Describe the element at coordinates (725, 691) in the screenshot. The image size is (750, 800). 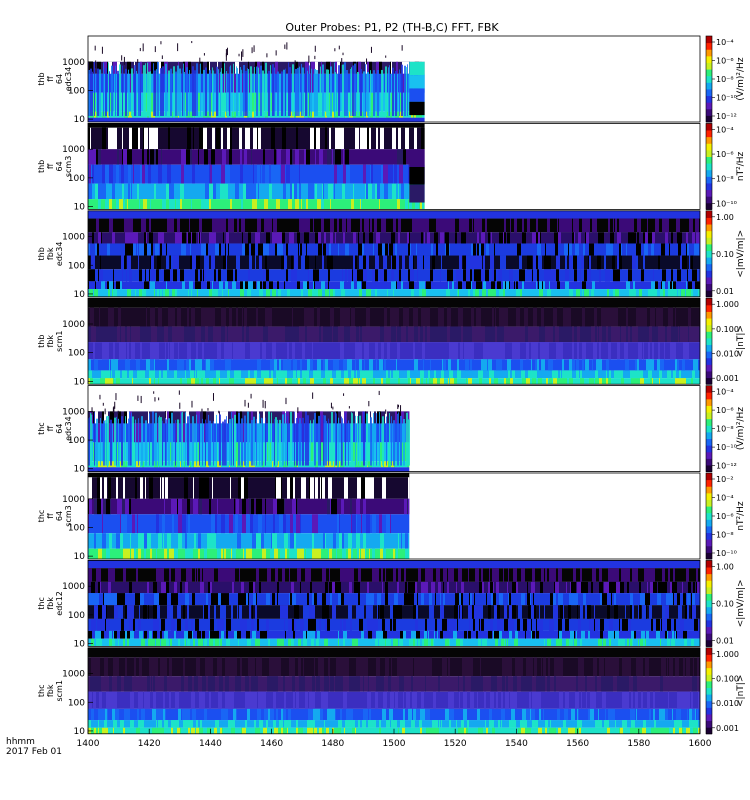
I see `colorbar: 1.000 0.100 0.010 0.001 <|nT|>` at that location.